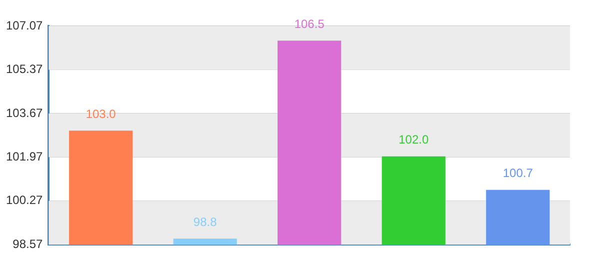 This screenshot has height=265, width=590. What do you see at coordinates (413, 139) in the screenshot?
I see `data-label: 102.0` at bounding box center [413, 139].